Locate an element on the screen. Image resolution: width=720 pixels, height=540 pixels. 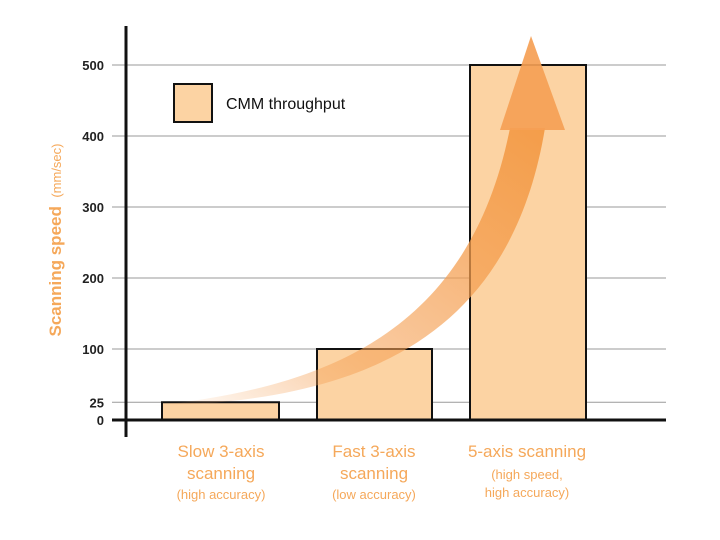
legend-label: CMM throughput is located at coordinates (286, 104).